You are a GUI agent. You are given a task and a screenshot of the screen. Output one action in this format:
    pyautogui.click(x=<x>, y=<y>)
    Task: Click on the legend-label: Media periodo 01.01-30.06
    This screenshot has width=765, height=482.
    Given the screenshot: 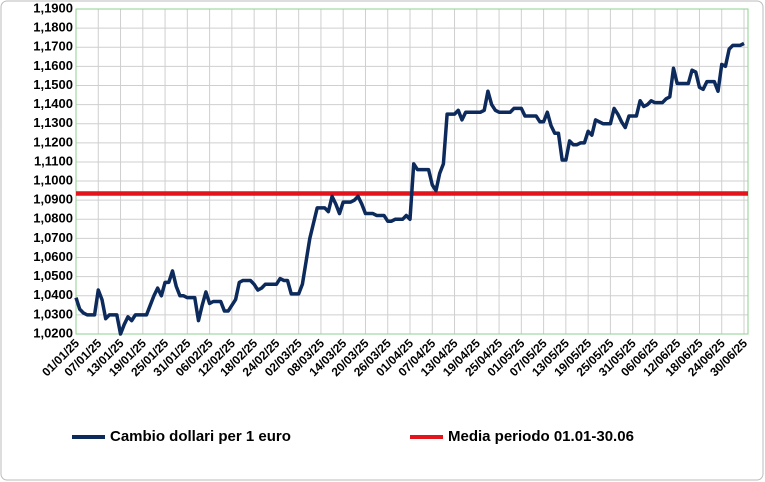 What is the action you would take?
    pyautogui.click(x=541, y=436)
    